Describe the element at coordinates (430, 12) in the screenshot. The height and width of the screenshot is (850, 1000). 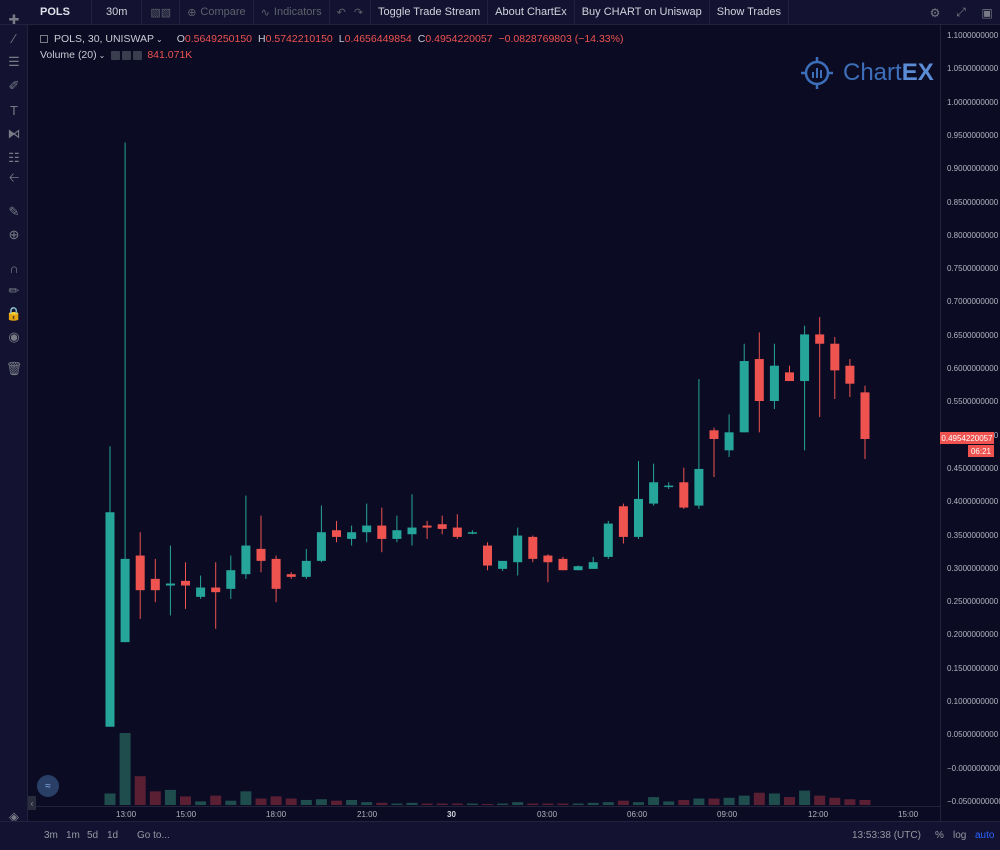
I see `toggle-trade-stream-button: Toggle Trade Stream` at that location.